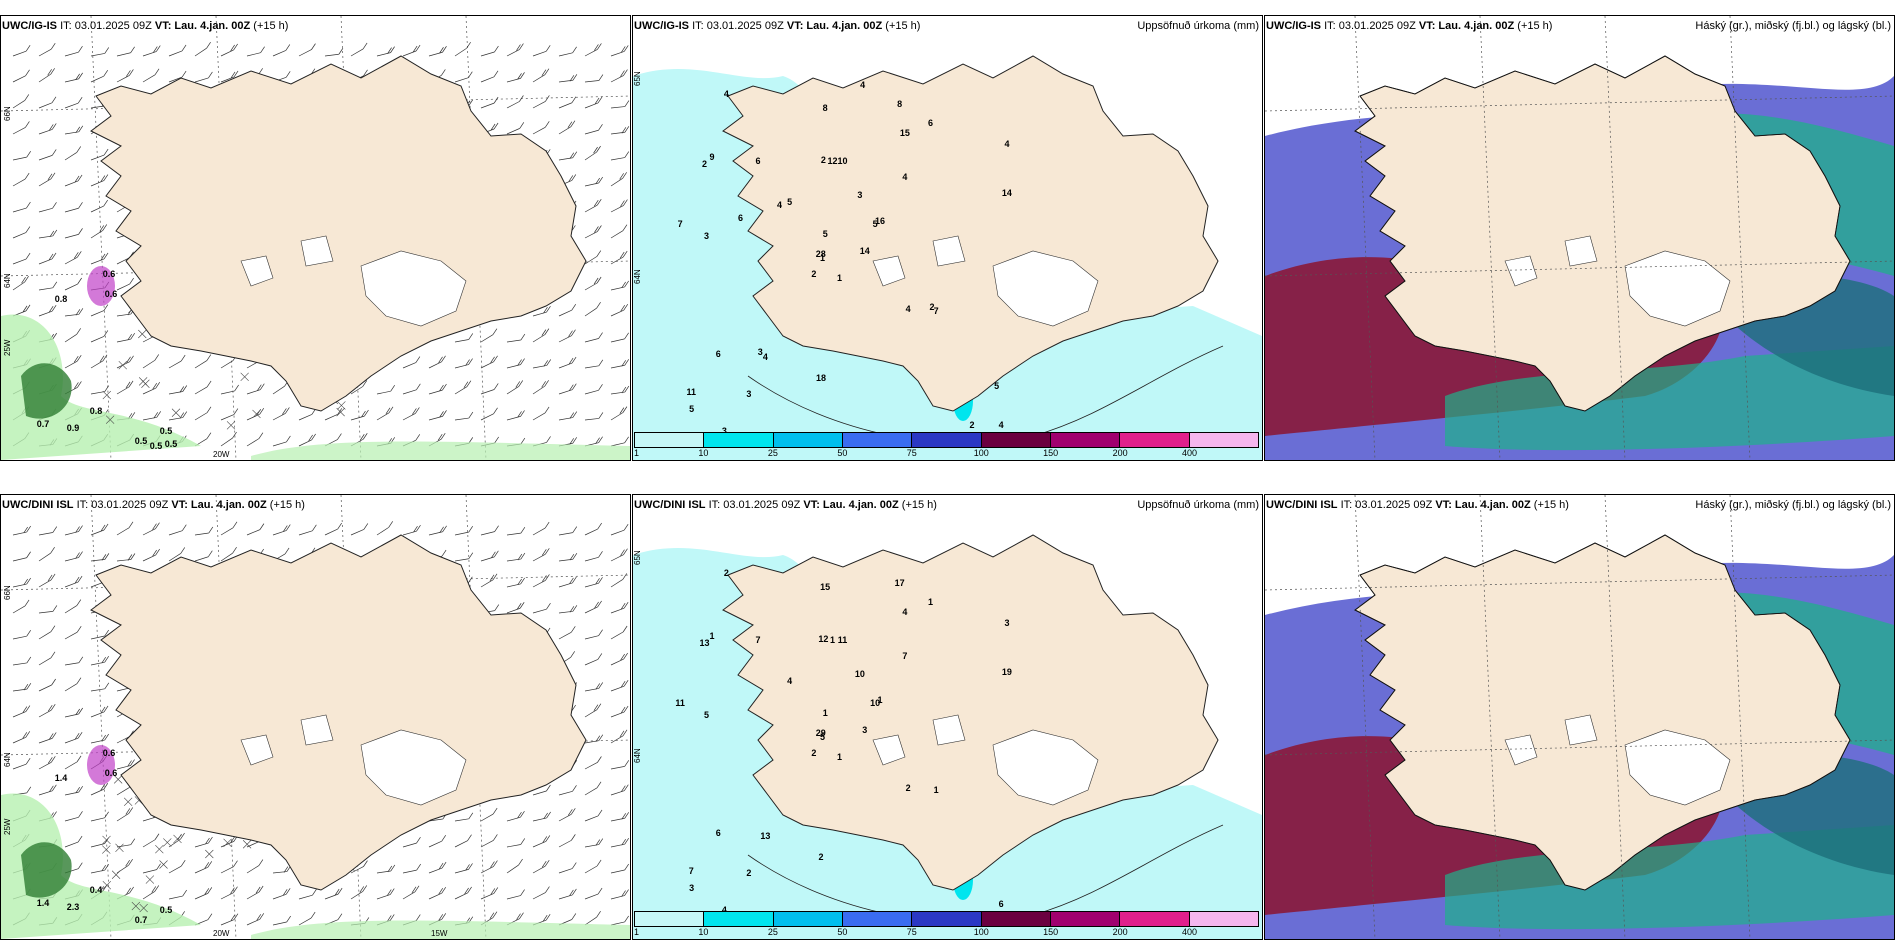  What do you see at coordinates (7, 113) in the screenshot?
I see `latitude-label: 66N` at bounding box center [7, 113].